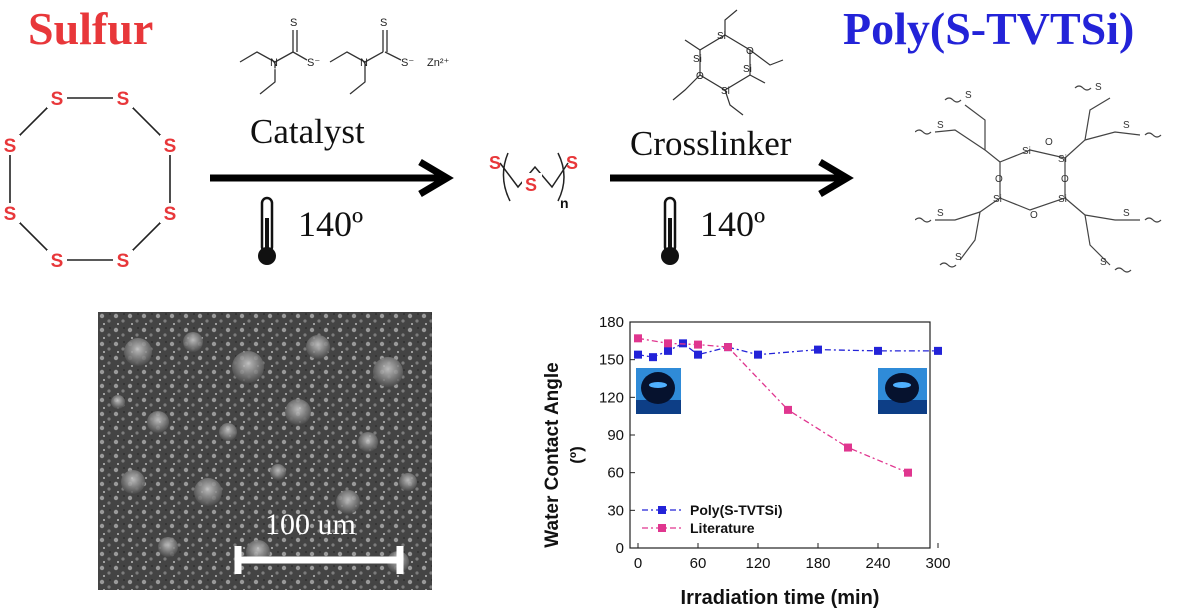 This screenshot has height=608, width=1200. I want to click on step1-temperature: 140º, so click(331, 224).